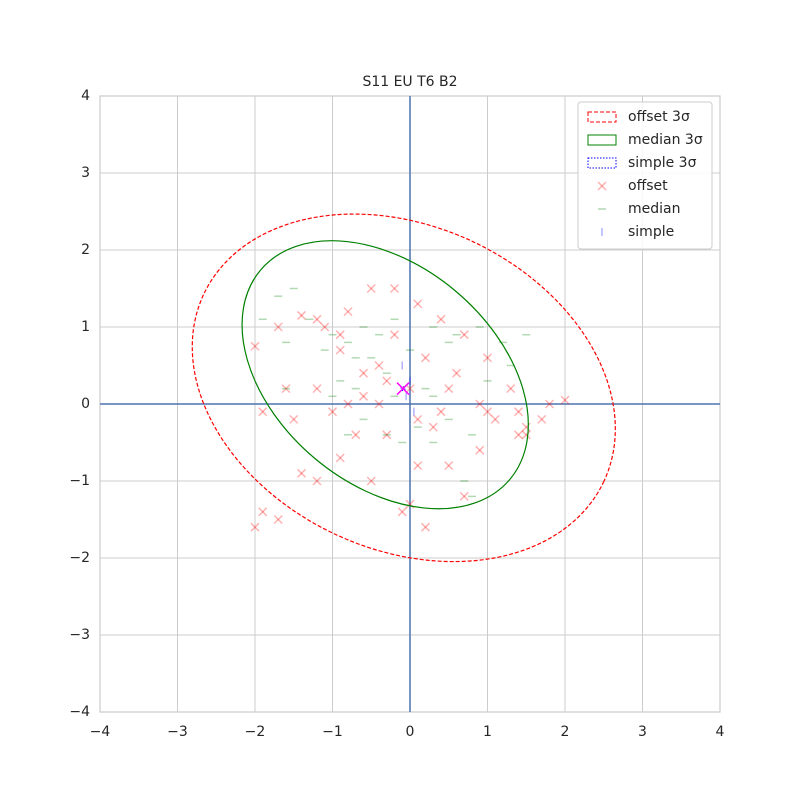  I want to click on y-tick-label: −1, so click(79, 481).